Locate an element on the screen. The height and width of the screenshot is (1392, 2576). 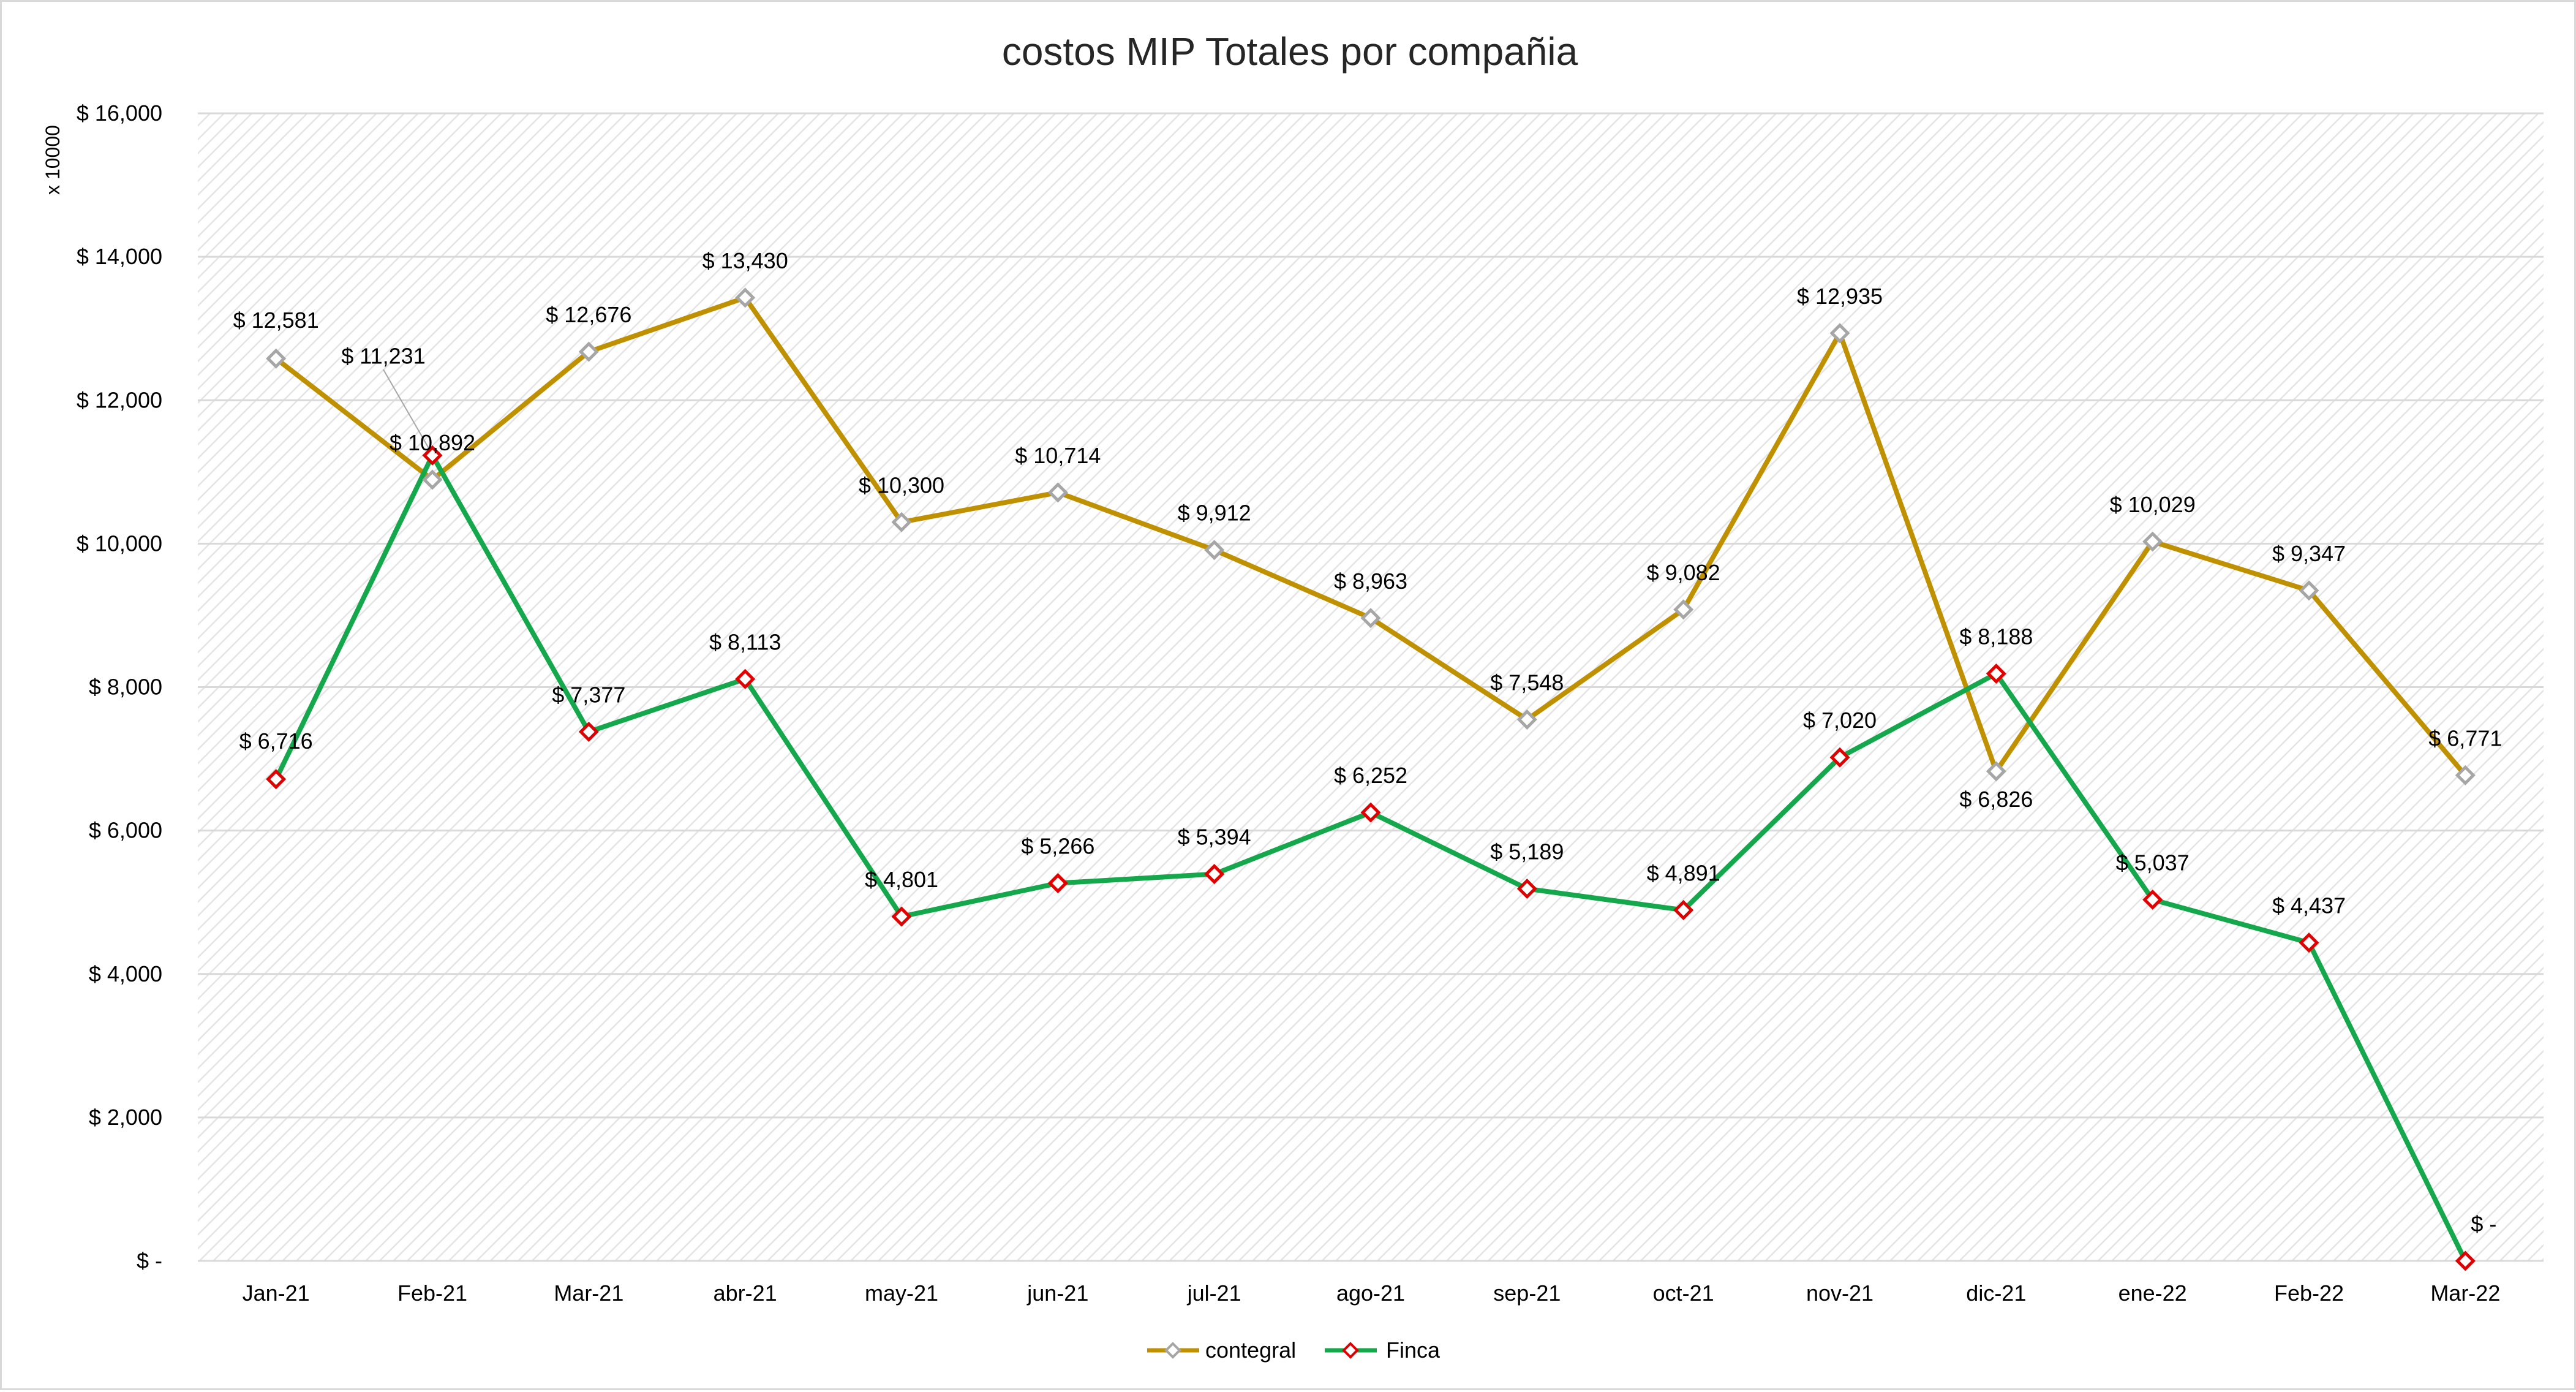
y-tick-label: $ 10,000 is located at coordinates (120, 543).